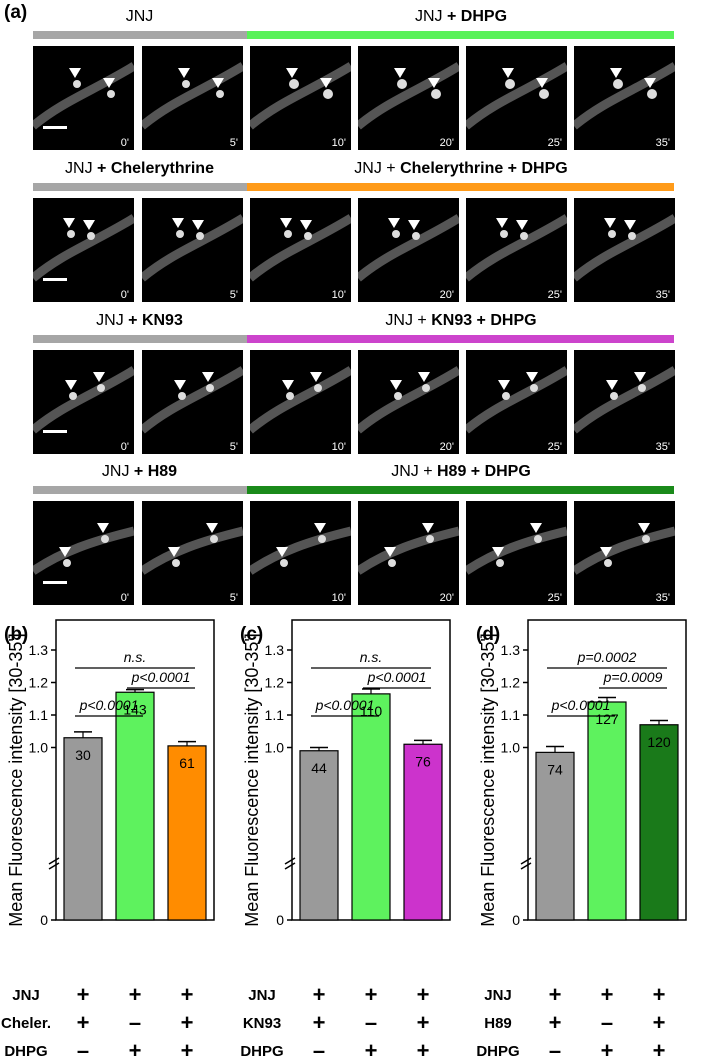 Image resolution: width=709 pixels, height=1063 pixels. What do you see at coordinates (475, 16) in the screenshot?
I see `condition-title-part: + DHPG` at bounding box center [475, 16].